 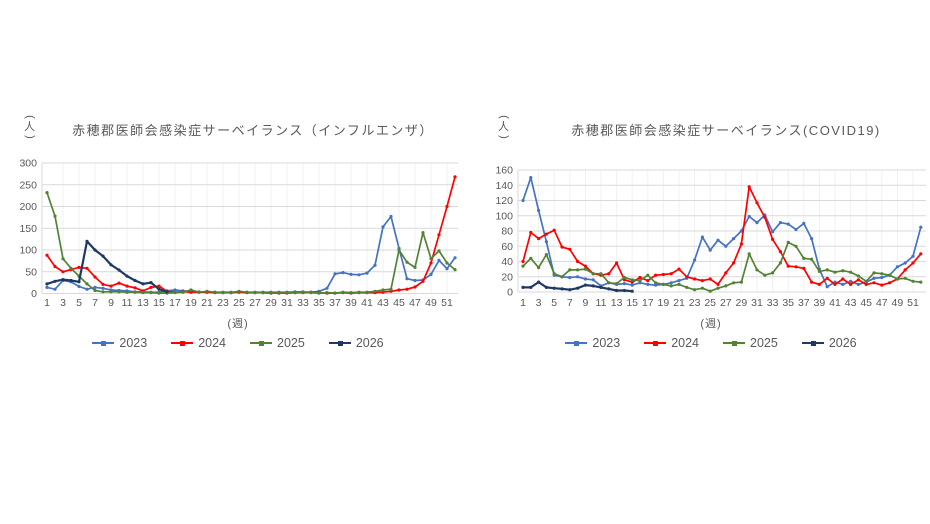 I want to click on x-tick-label: 31, so click(x=757, y=303).